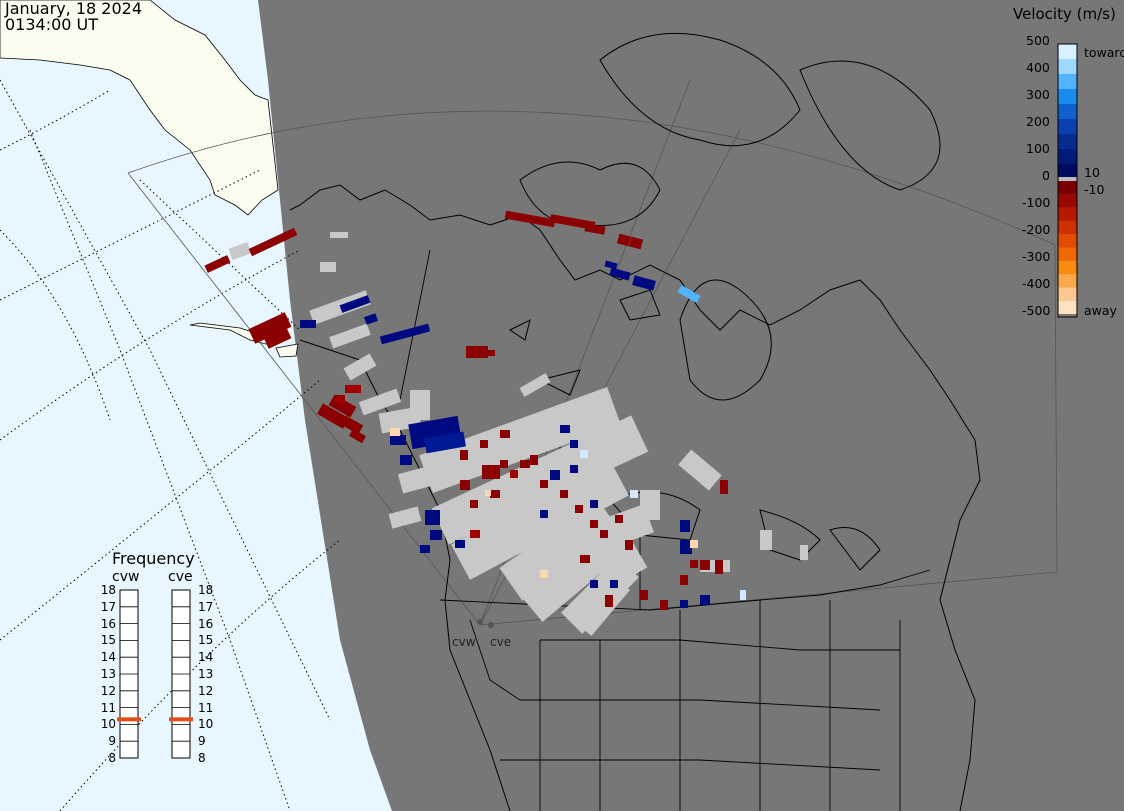  Describe the element at coordinates (181, 719) in the screenshot. I see `frequency-marker` at that location.